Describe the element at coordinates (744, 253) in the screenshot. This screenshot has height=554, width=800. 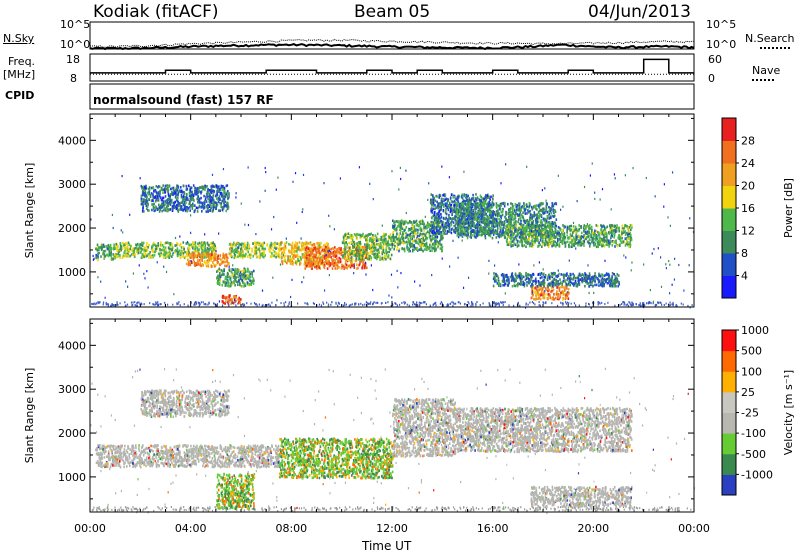
I see `colorbar-tick-label: 8` at that location.